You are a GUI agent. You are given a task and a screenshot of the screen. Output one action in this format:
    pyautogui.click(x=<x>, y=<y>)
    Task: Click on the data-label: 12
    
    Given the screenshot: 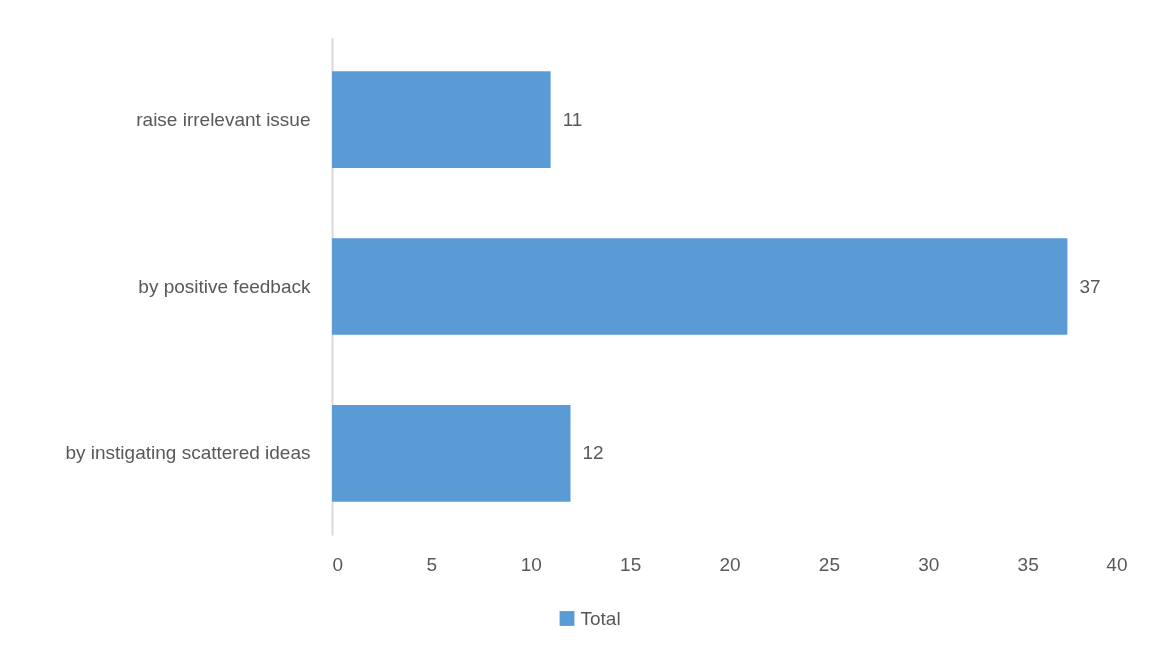 What is the action you would take?
    pyautogui.click(x=593, y=453)
    